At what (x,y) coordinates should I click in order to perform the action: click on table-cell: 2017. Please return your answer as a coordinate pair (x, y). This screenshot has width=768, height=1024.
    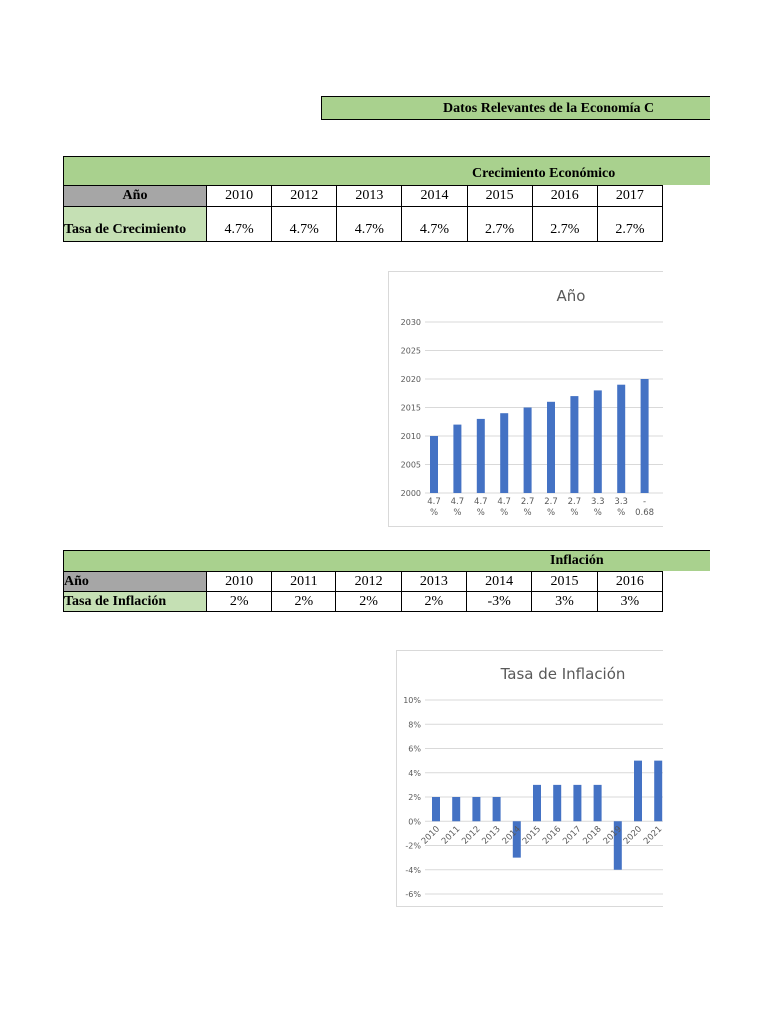
    Looking at the image, I should click on (630, 196).